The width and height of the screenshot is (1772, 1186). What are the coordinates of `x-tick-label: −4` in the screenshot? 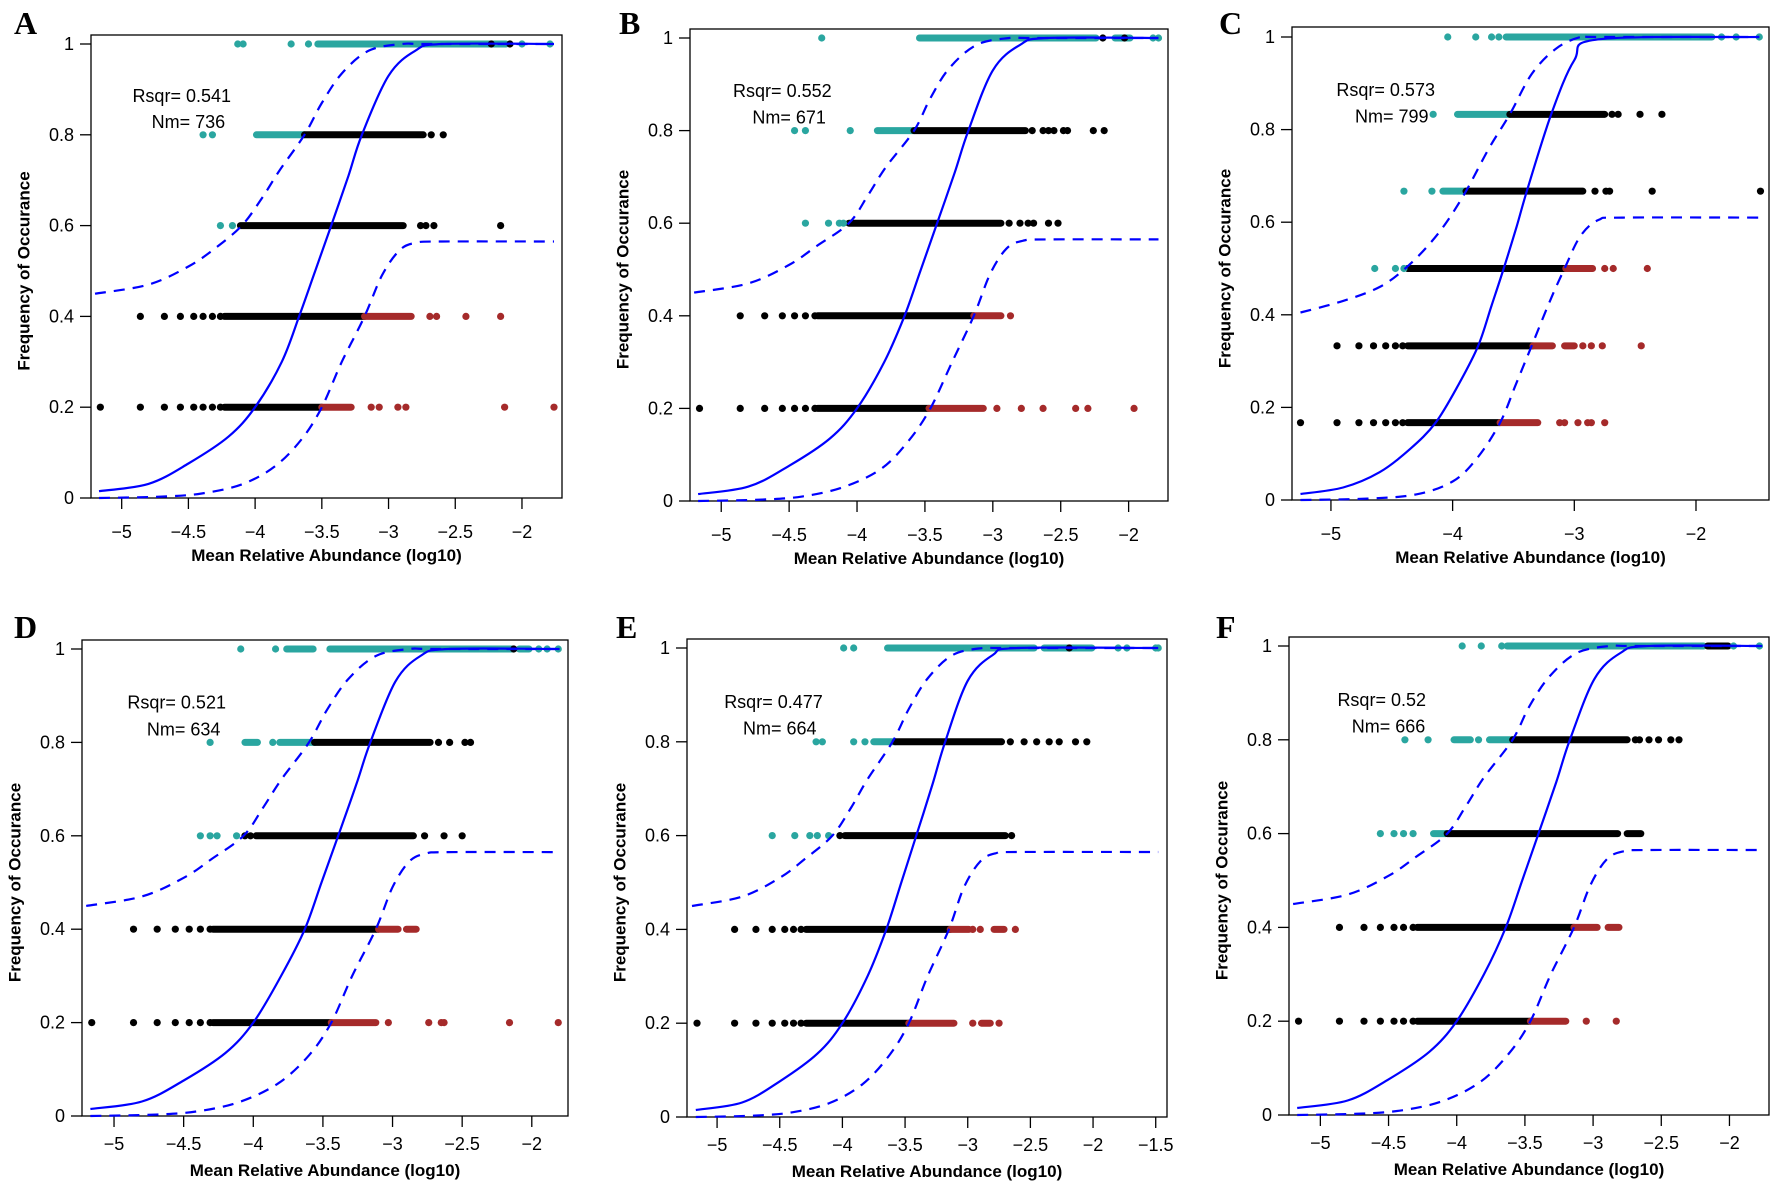 It's located at (842, 1145).